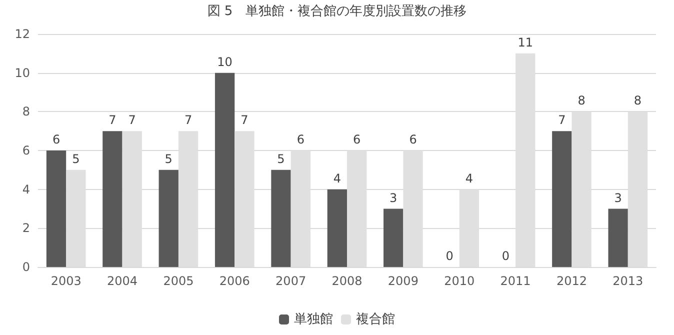 The width and height of the screenshot is (674, 335). What do you see at coordinates (571, 281) in the screenshot?
I see `x-tick-label: 2012` at bounding box center [571, 281].